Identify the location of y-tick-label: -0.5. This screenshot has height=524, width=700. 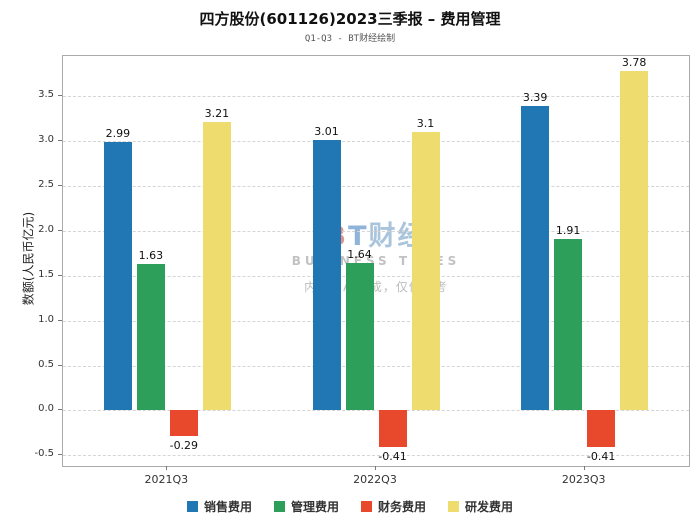
(44, 454).